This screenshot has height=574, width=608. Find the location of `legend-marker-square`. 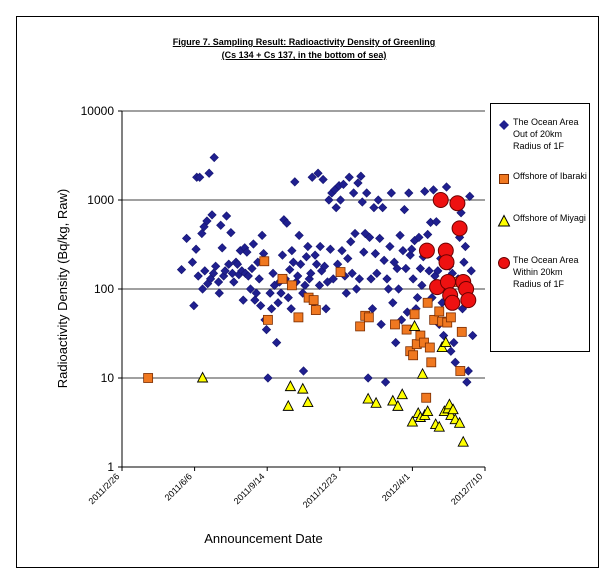

legend-marker-square is located at coordinates (504, 181).